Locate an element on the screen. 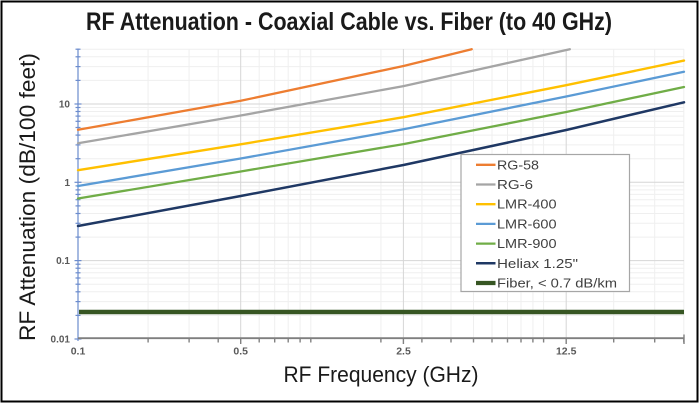  svg-text: RF Attenuation (dB/100 feet) is located at coordinates (27, 197).